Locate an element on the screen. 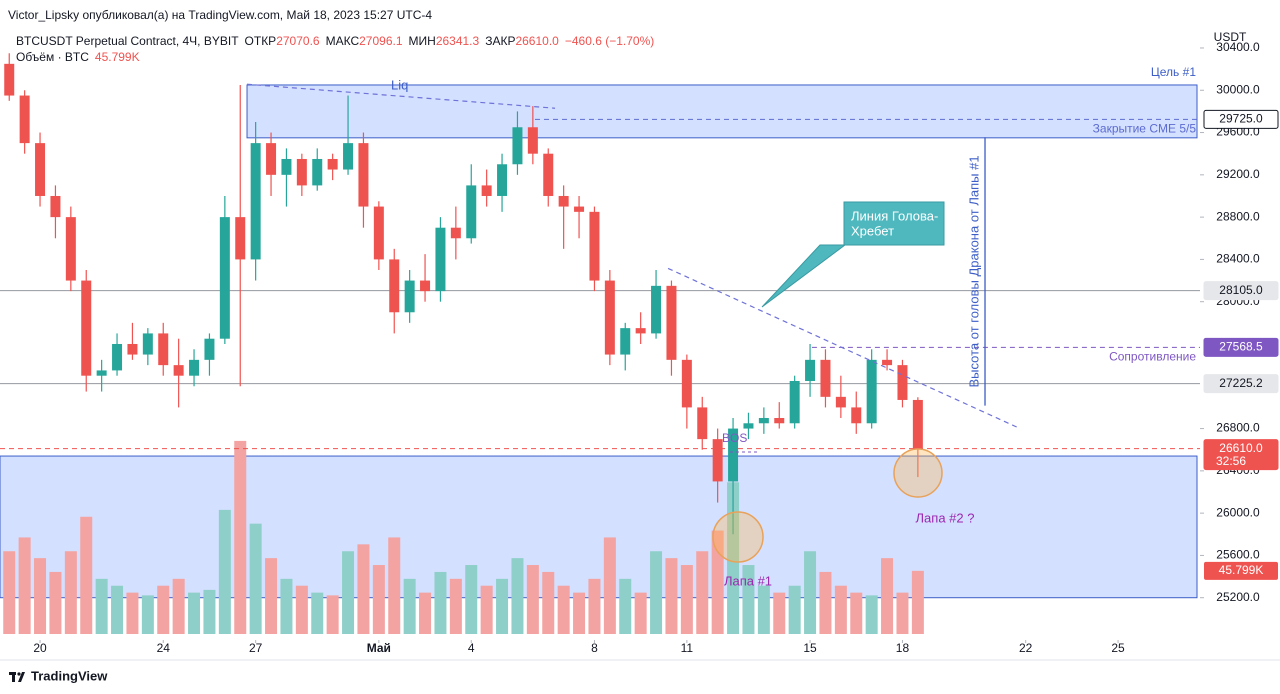 This screenshot has height=694, width=1280. y-tick-label: 26800.0 is located at coordinates (1238, 428).